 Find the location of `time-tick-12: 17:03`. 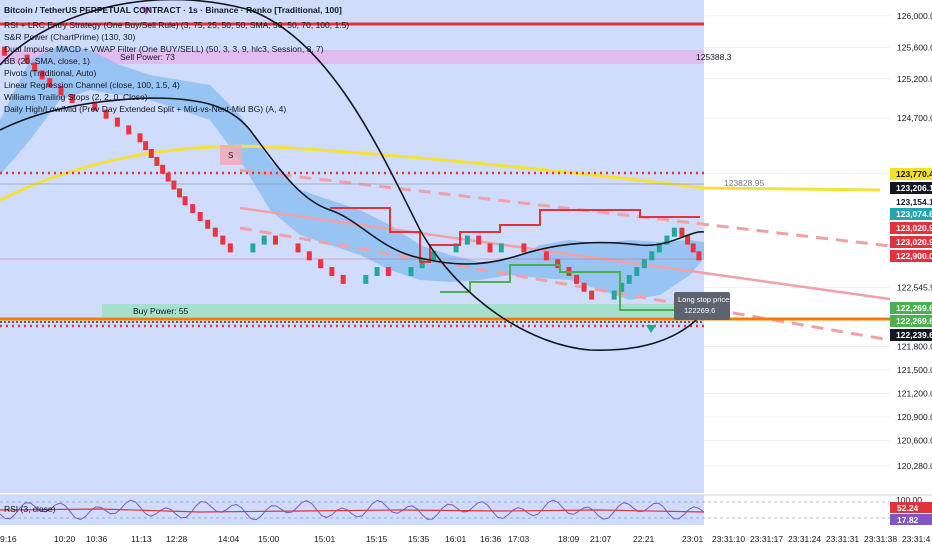

time-tick-12: 17:03 is located at coordinates (519, 539).